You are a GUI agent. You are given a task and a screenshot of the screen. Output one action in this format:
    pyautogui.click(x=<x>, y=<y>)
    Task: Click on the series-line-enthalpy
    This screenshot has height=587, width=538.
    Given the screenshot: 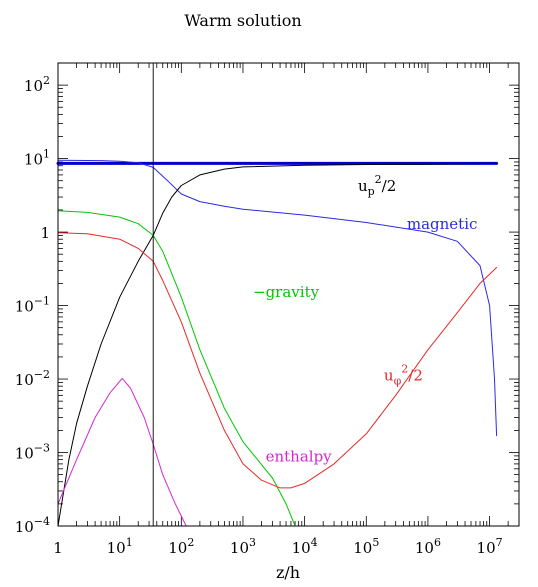 What is the action you would take?
    pyautogui.click(x=122, y=452)
    